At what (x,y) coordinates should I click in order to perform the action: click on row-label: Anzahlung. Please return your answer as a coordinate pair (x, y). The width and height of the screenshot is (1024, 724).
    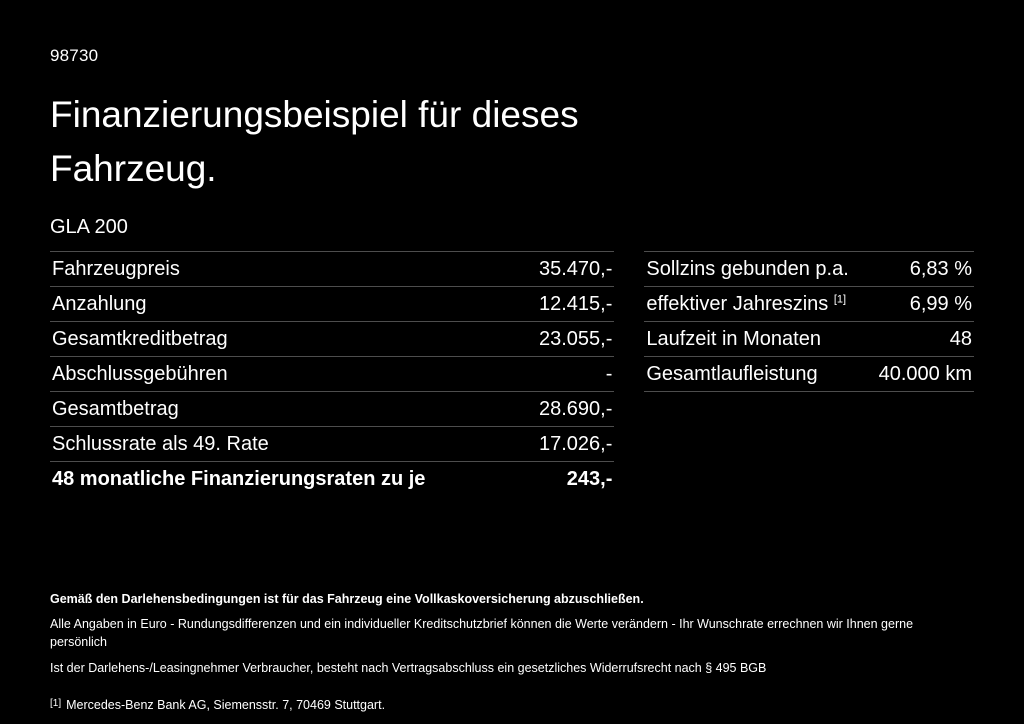
    Looking at the image, I should click on (99, 304).